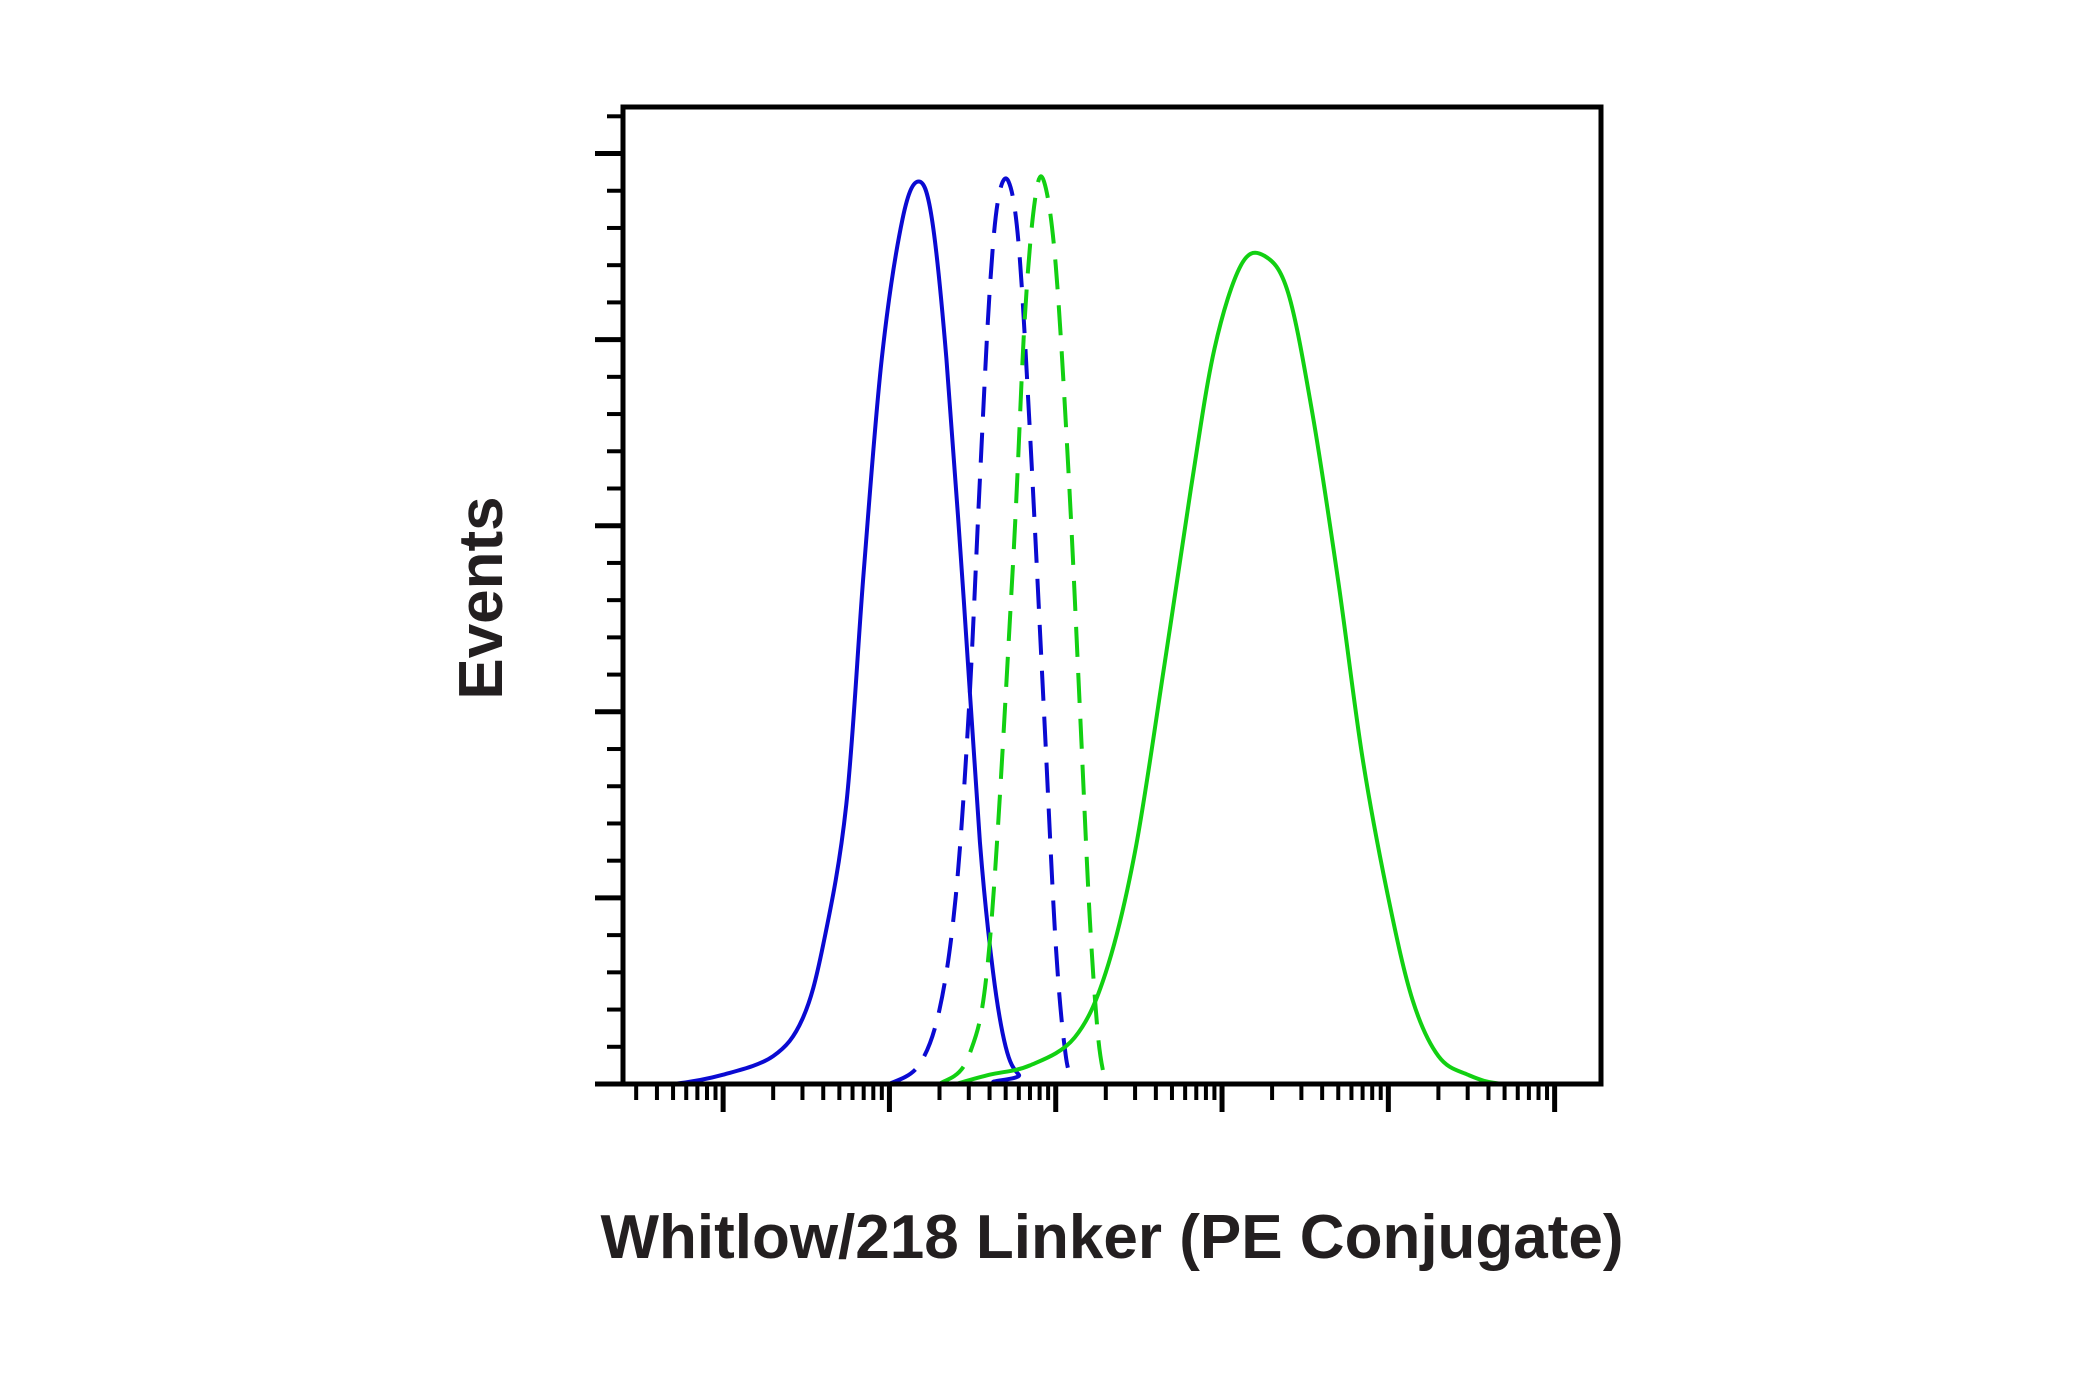  What do you see at coordinates (1111, 1237) in the screenshot?
I see `x-axis-label: Whitlow/218 Linker (PE Conjugate)` at bounding box center [1111, 1237].